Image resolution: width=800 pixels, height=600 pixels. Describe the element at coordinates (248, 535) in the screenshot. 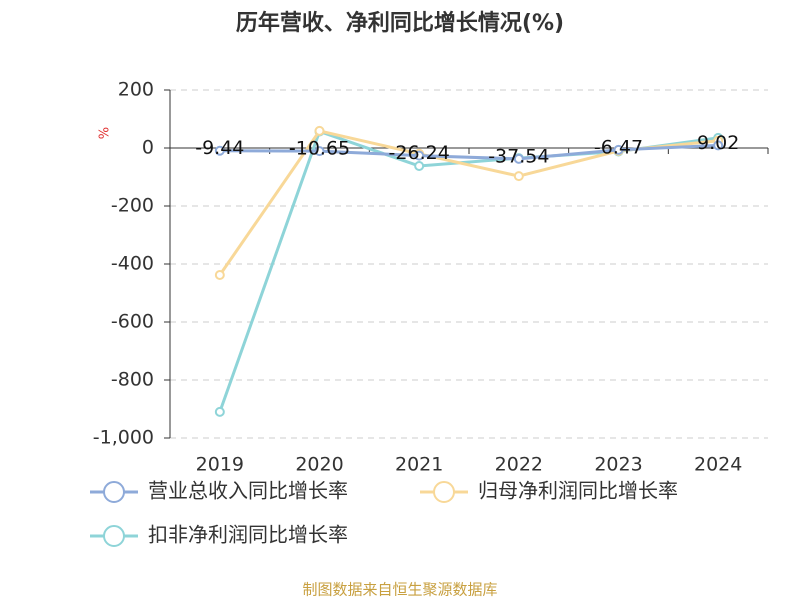

I see `legend-label: 扣非净利润同比增长率` at that location.